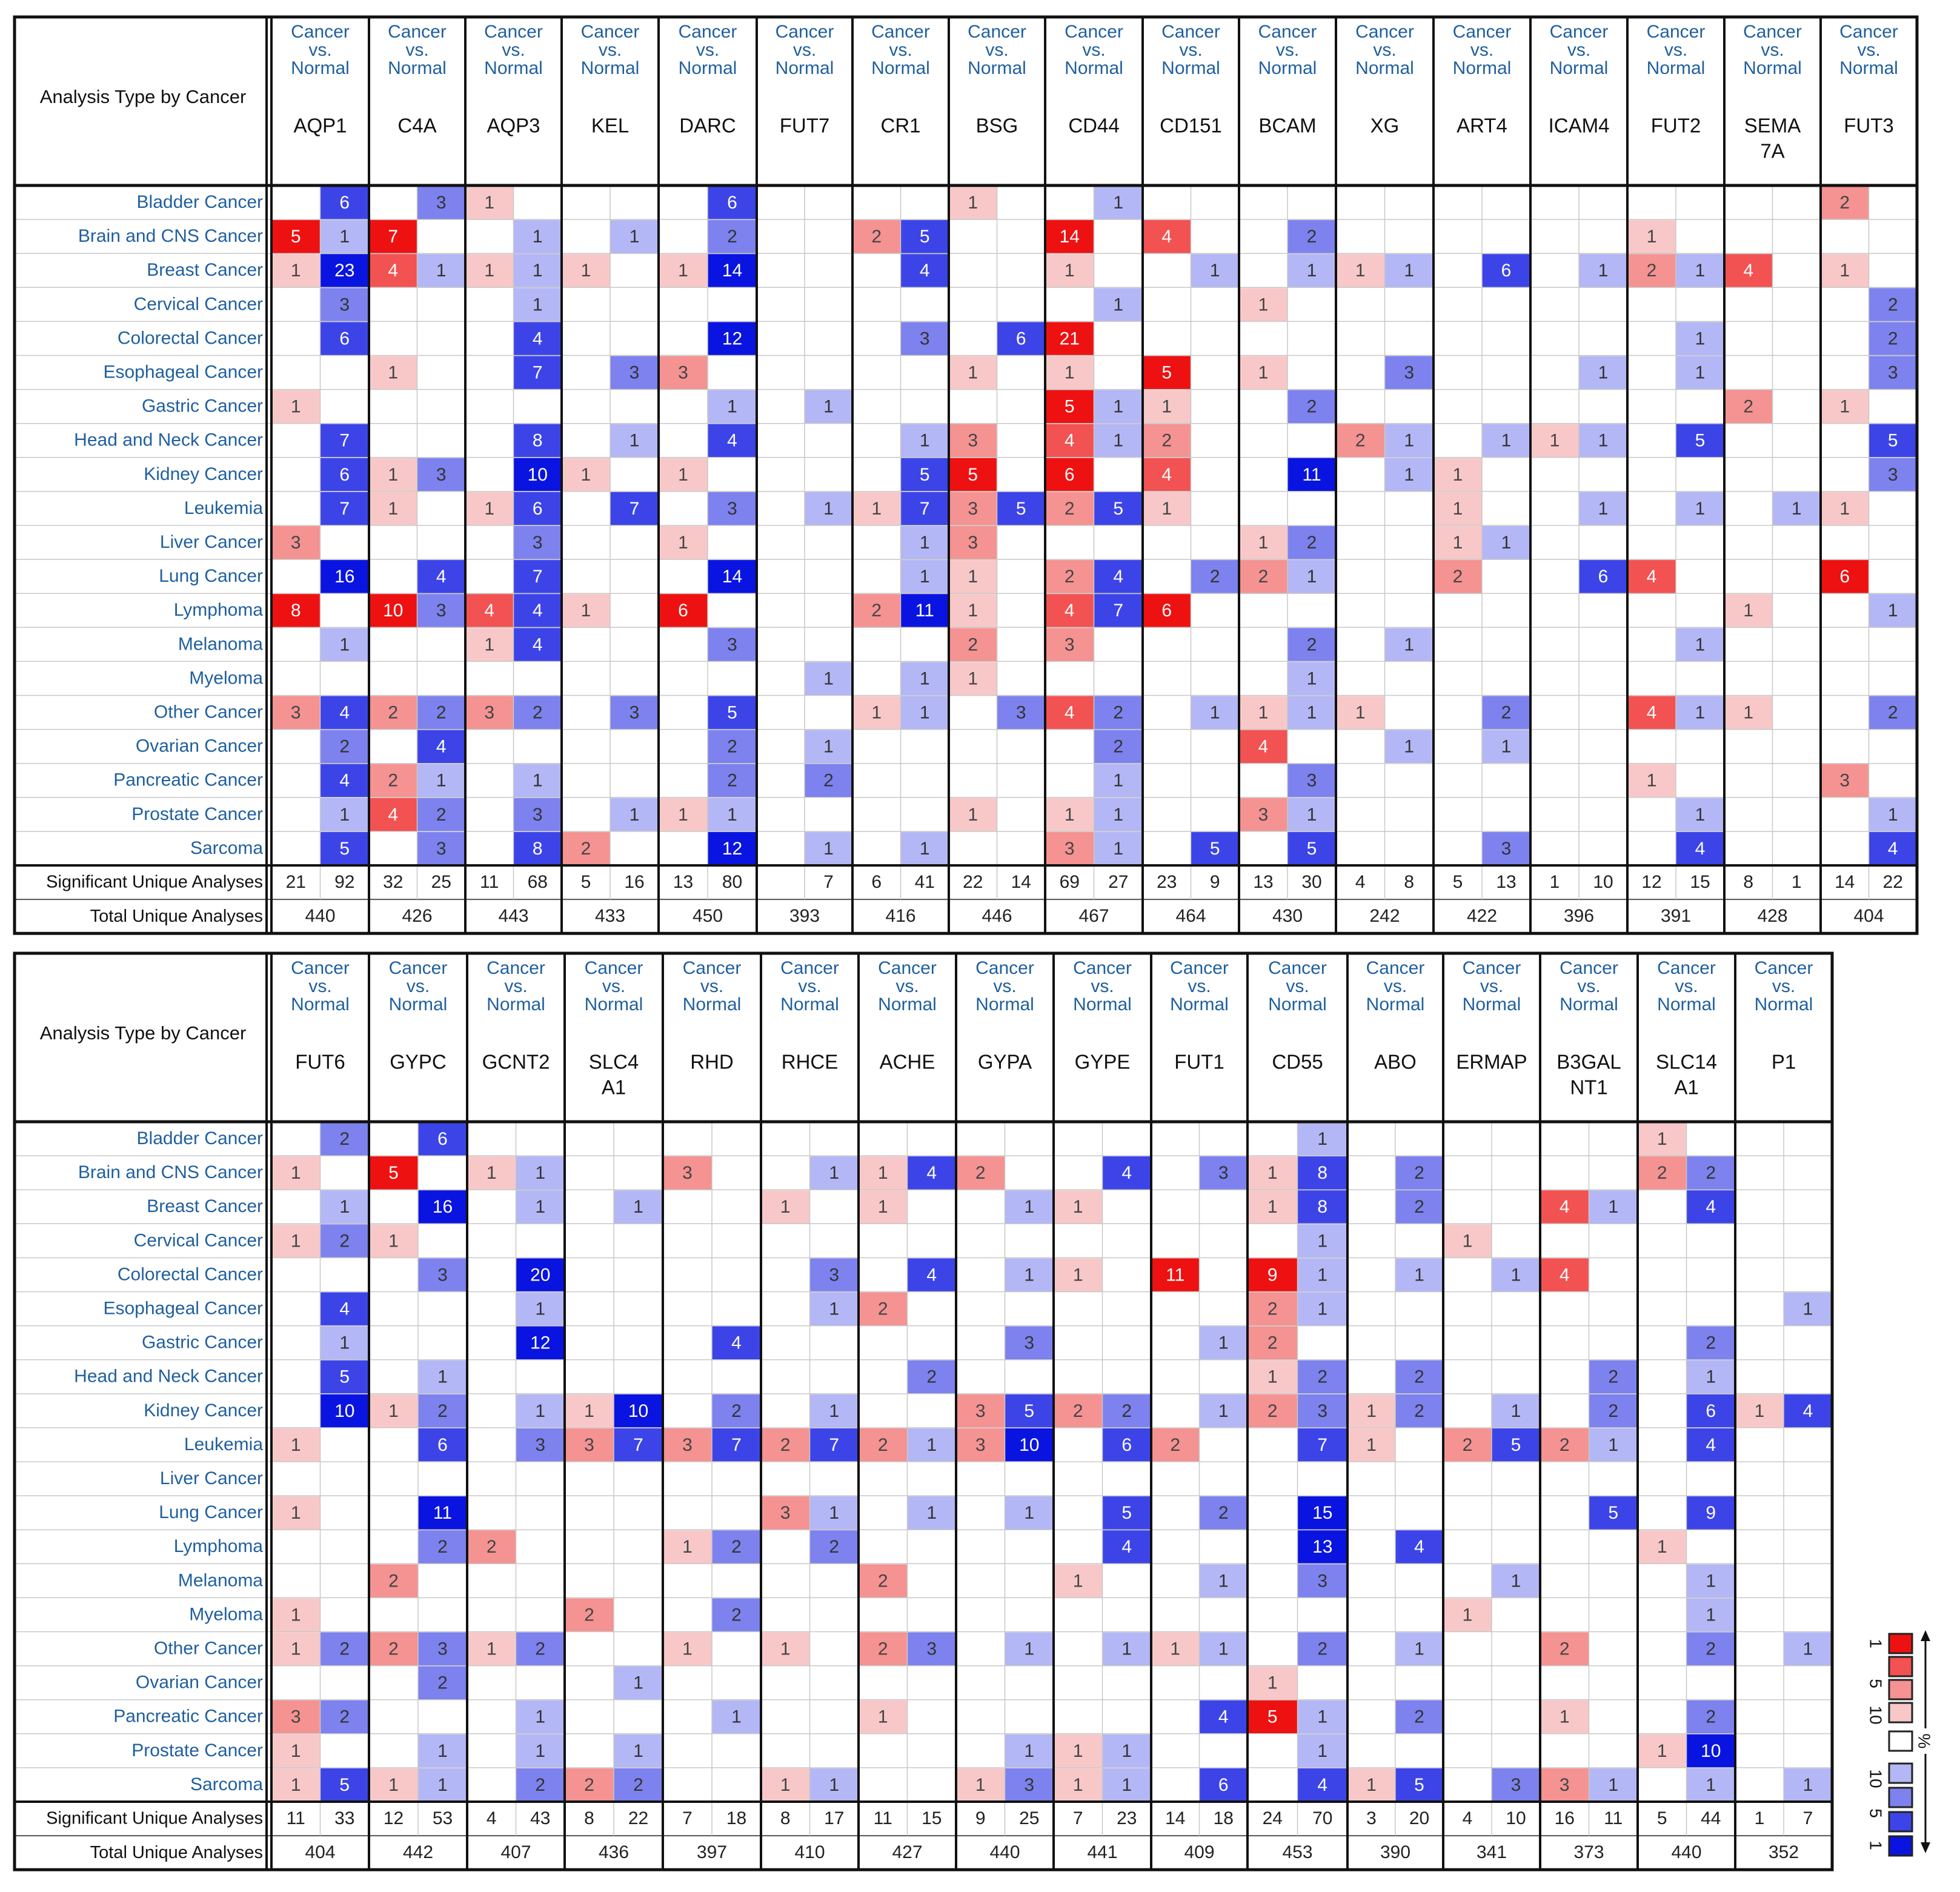 The width and height of the screenshot is (1960, 1892). I want to click on panel-1-sig-down-fut3: 22, so click(1893, 882).